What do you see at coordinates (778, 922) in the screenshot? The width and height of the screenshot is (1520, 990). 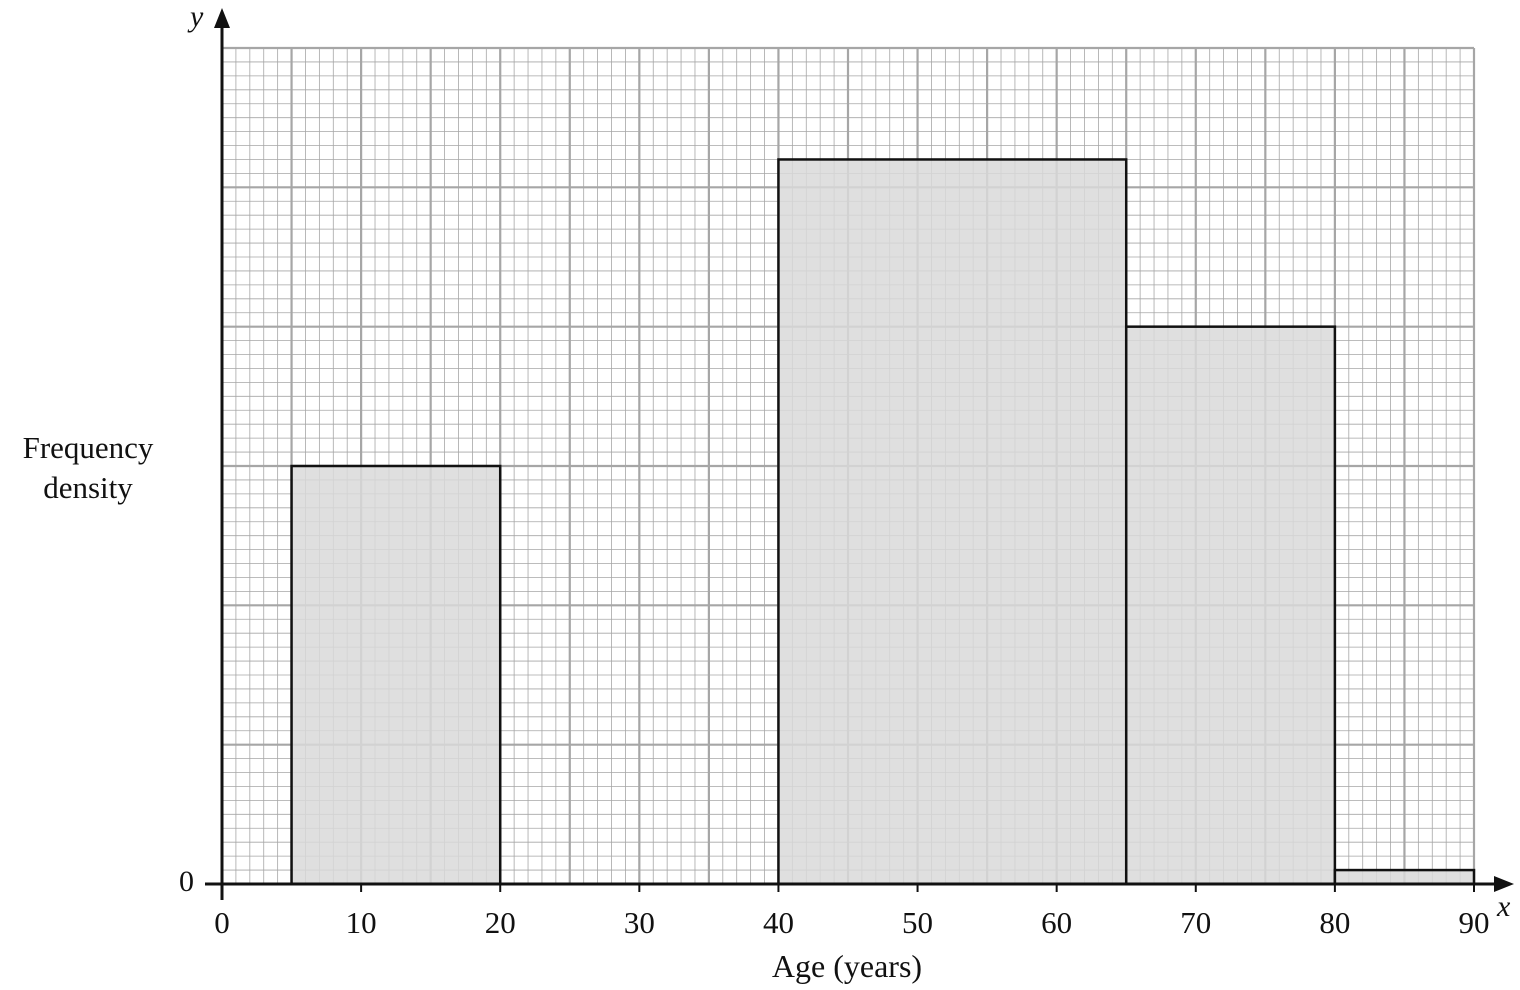 I see `x-tick-label: 40` at bounding box center [778, 922].